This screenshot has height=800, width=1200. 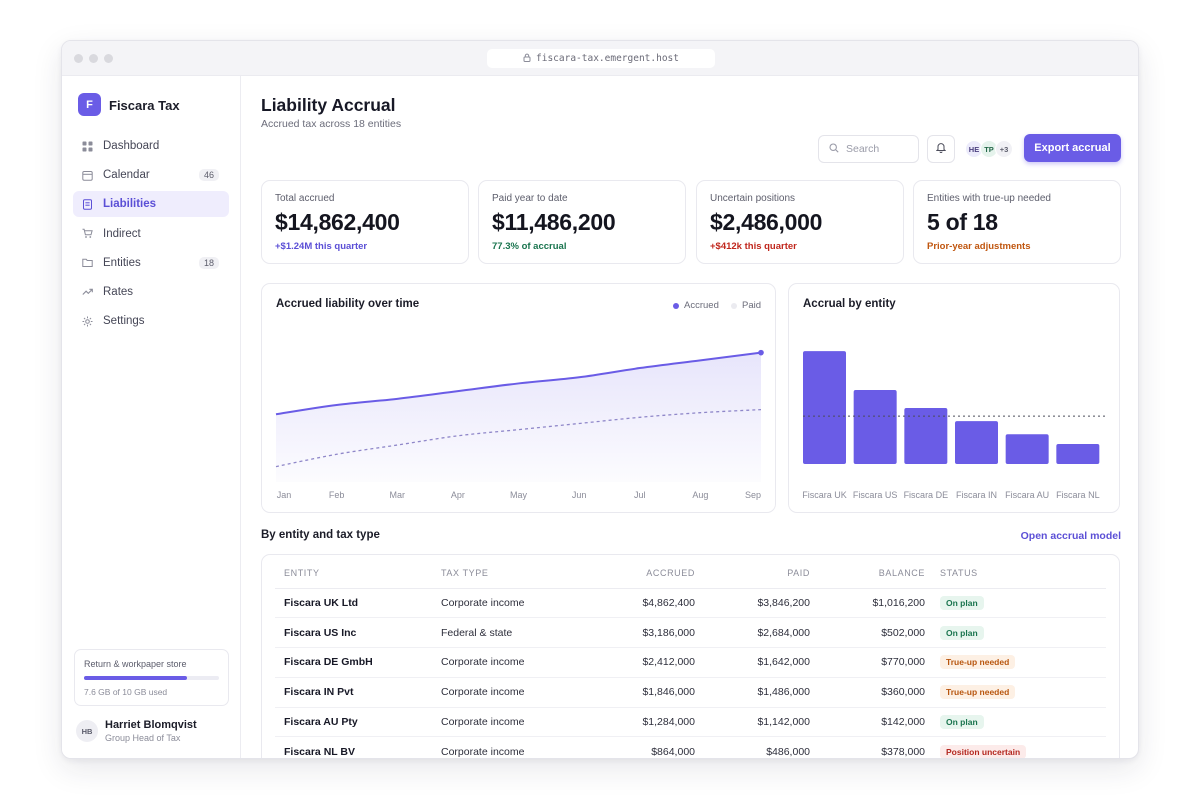 I want to click on kpi-value: $14,862,400, so click(x=337, y=222).